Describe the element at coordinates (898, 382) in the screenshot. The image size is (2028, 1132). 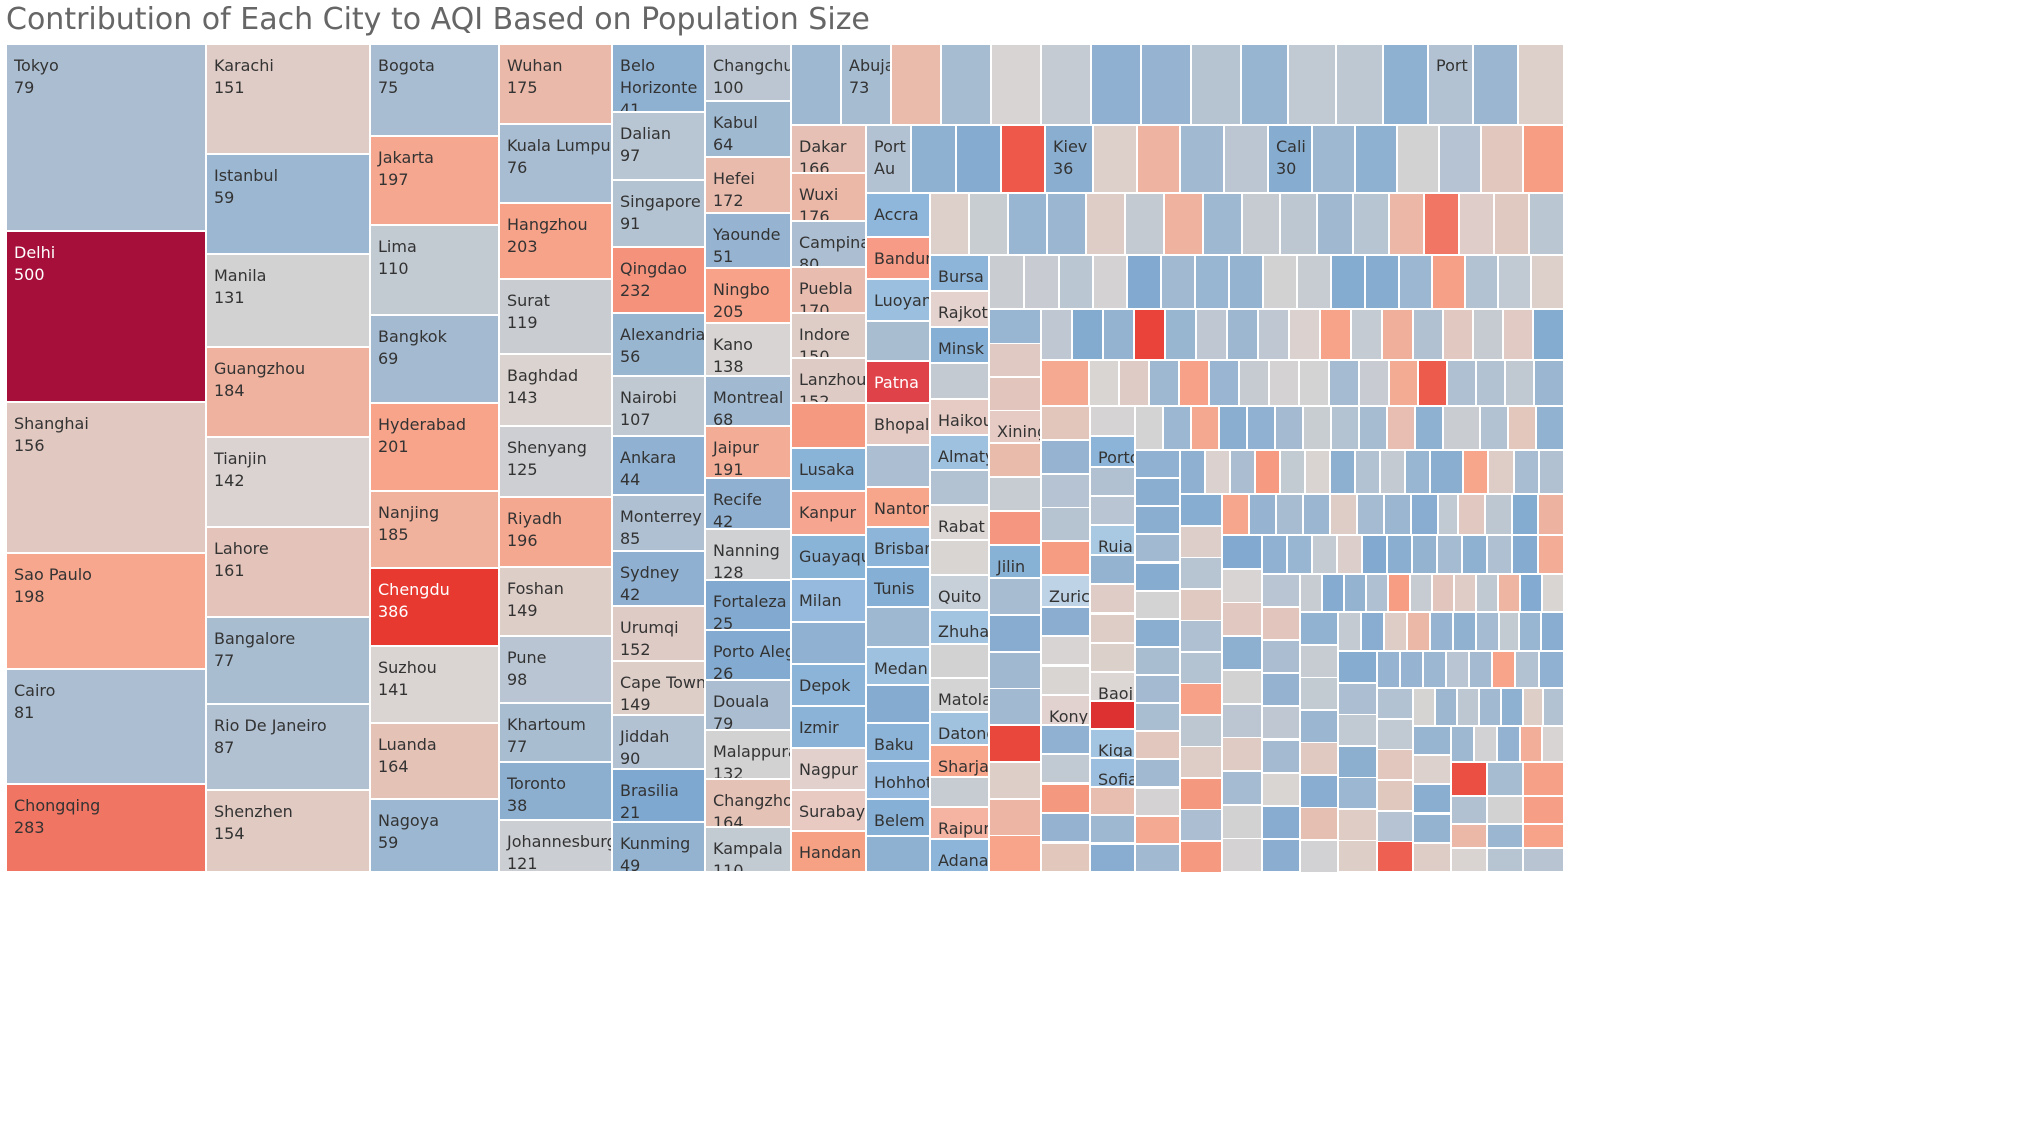
I see `cell-patna: Patna` at that location.